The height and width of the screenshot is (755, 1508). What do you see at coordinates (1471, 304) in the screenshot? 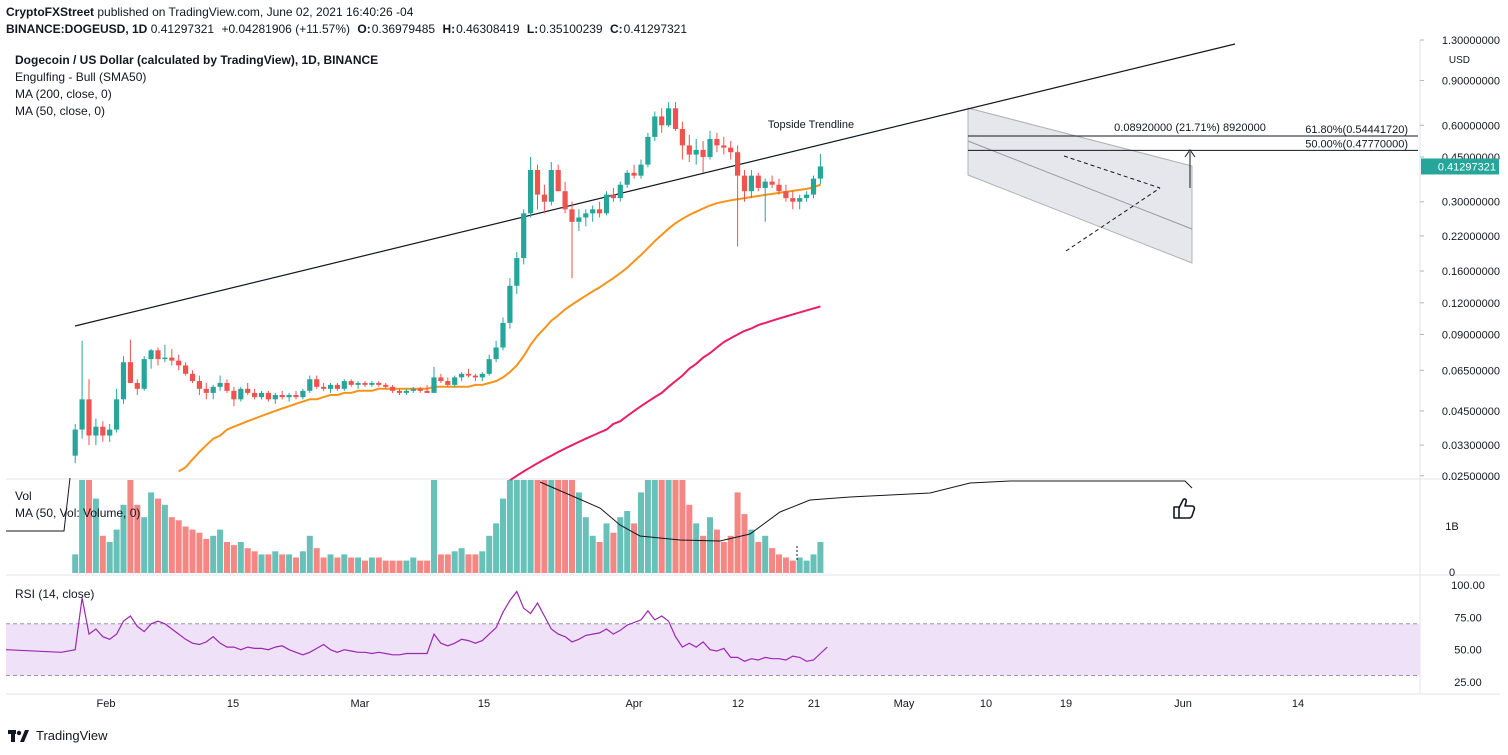
I see `price-tick-label: 0.12000000` at bounding box center [1471, 304].